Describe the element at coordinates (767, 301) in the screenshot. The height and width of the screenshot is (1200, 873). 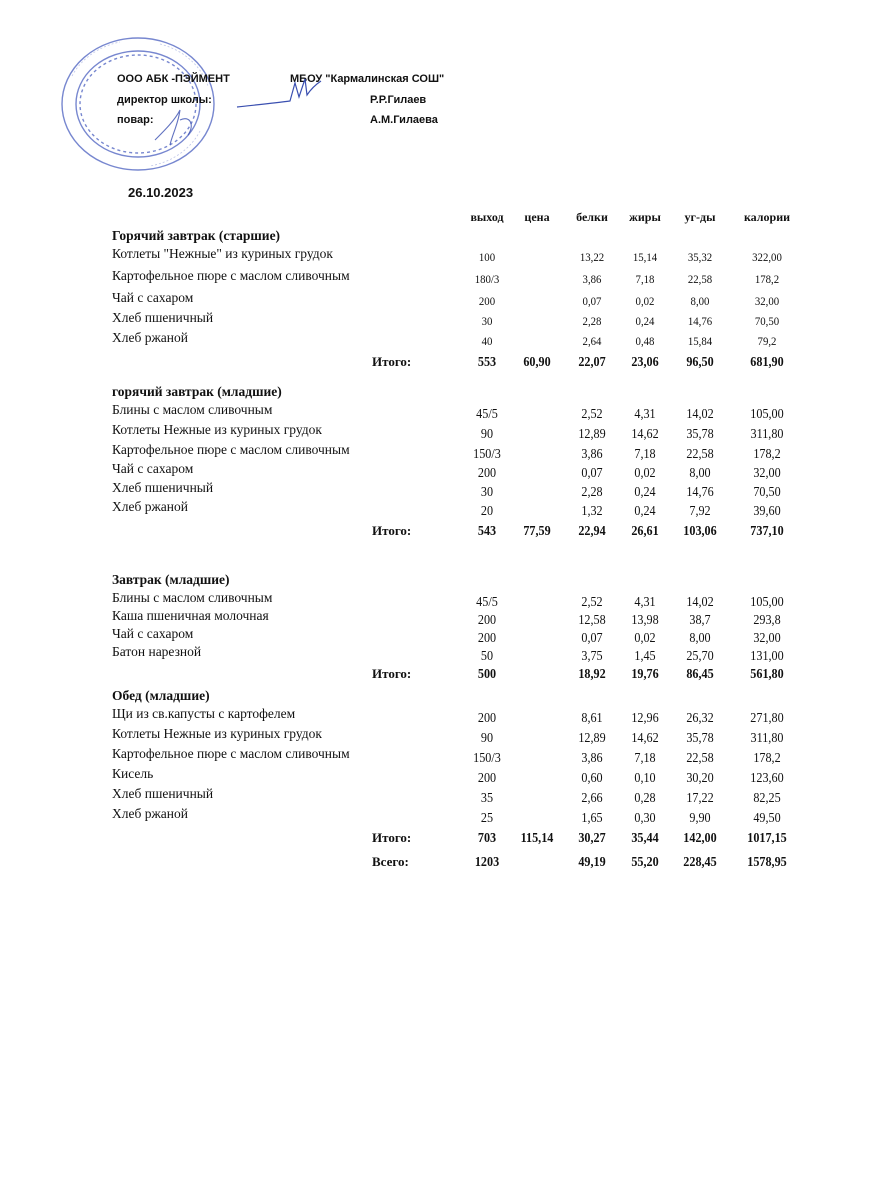
I see `cell-calories: 32,00` at that location.